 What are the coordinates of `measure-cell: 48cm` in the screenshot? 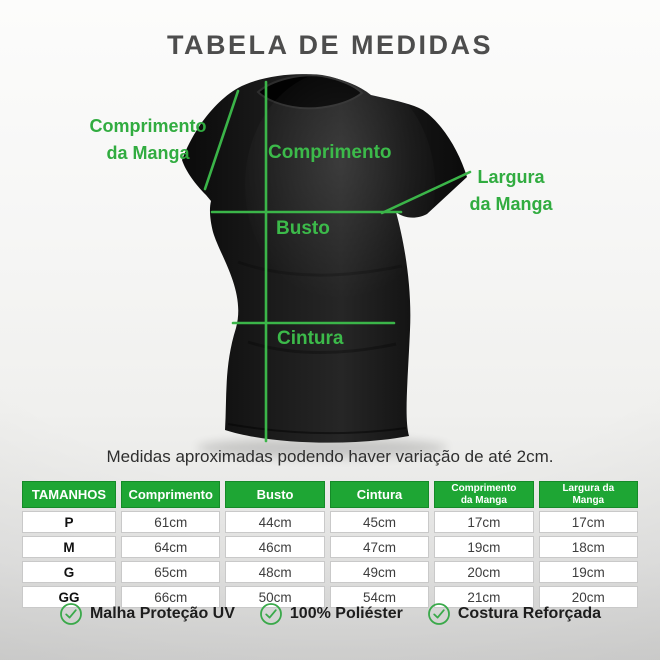 It's located at (275, 572).